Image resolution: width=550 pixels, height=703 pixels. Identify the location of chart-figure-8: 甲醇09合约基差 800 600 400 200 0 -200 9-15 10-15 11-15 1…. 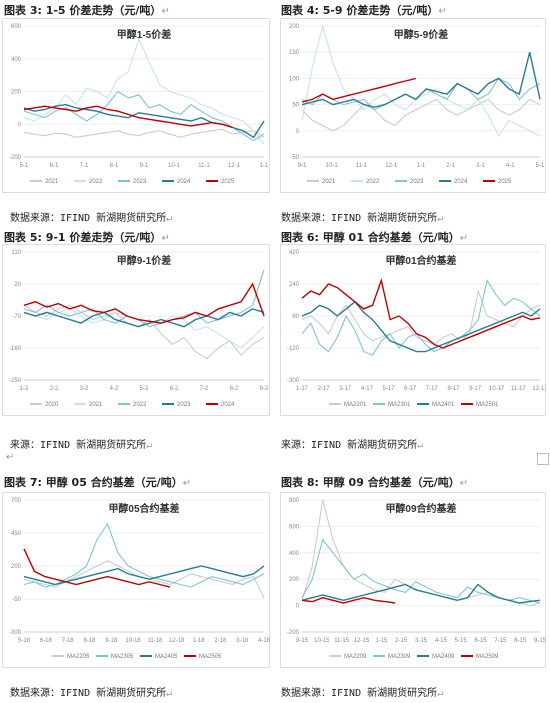
(413, 580).